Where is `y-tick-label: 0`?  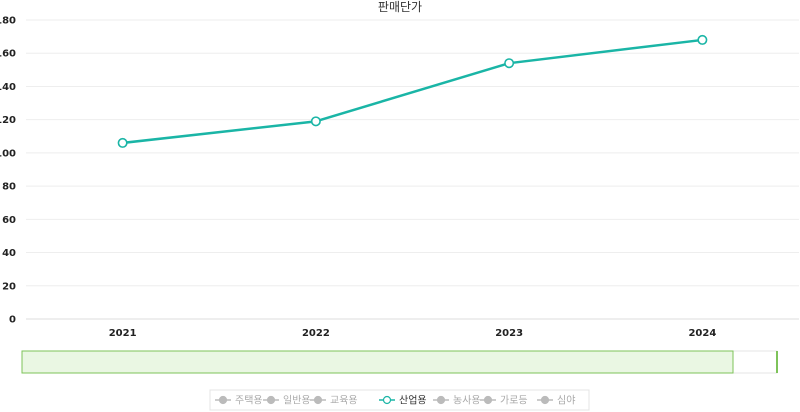
y-tick-label: 0 is located at coordinates (12, 320).